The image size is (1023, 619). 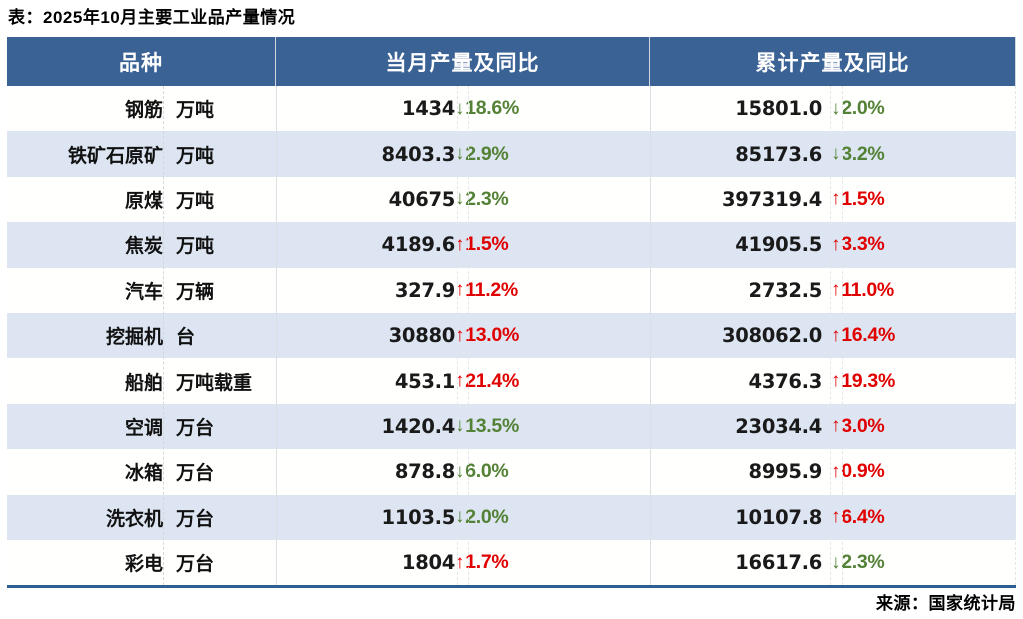 I want to click on cumulative-pct: 3.0%, so click(x=863, y=425).